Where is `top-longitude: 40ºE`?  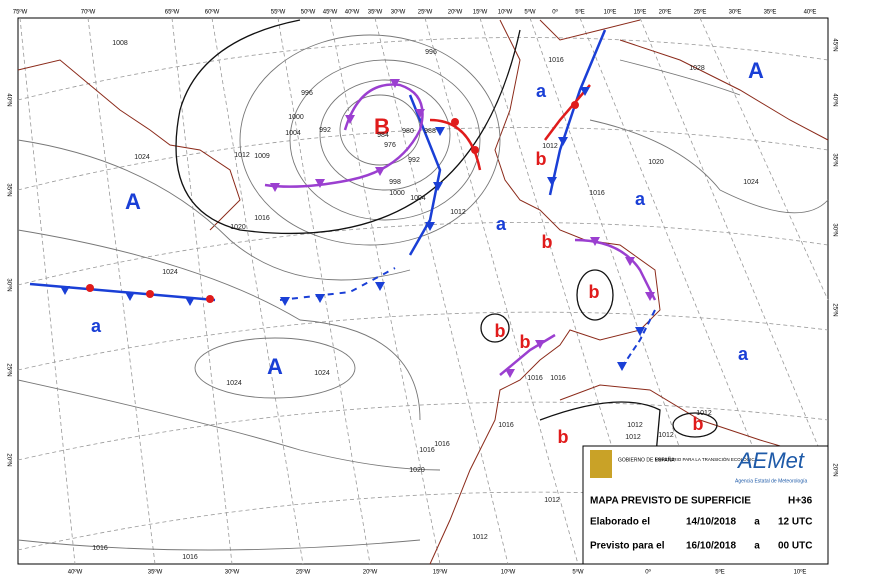
top-longitude: 40ºE is located at coordinates (810, 12).